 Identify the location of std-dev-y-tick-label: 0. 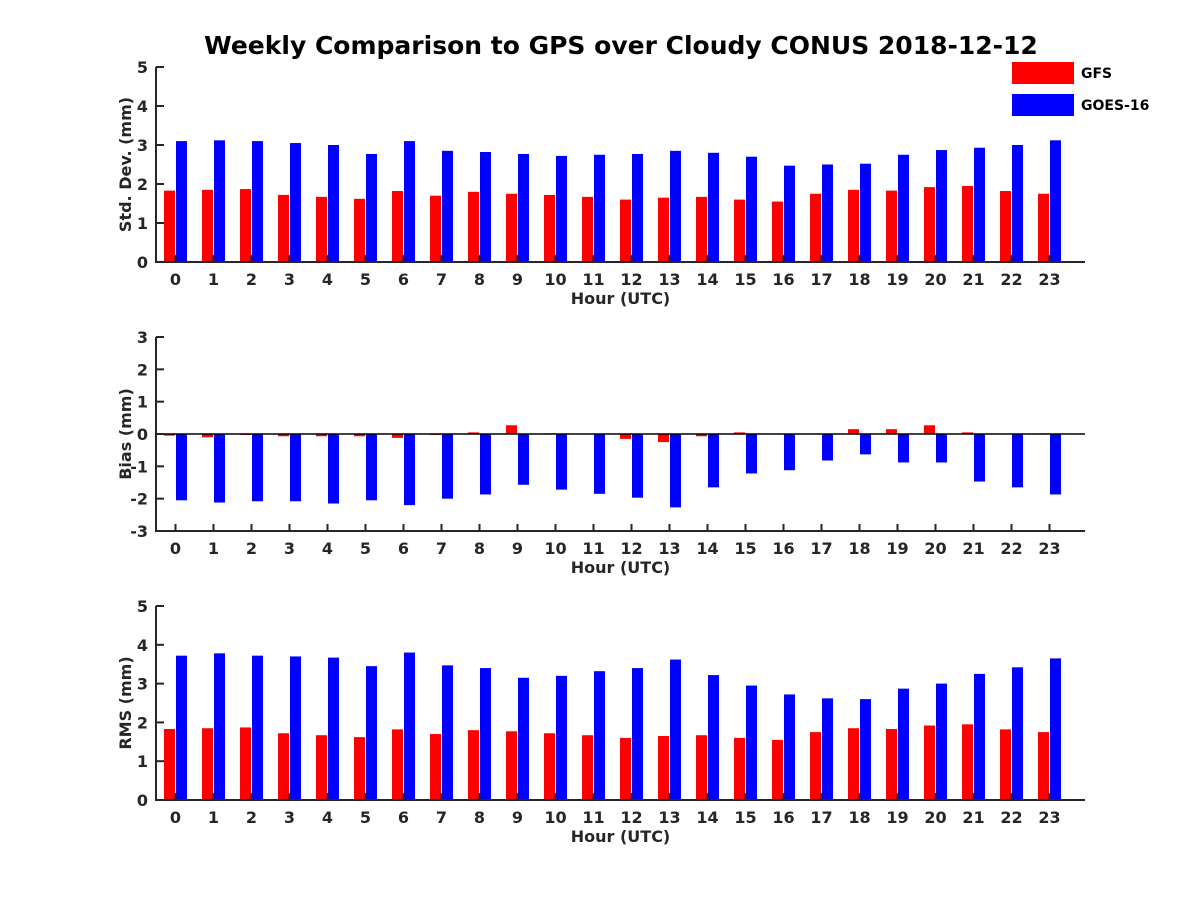
(142, 262).